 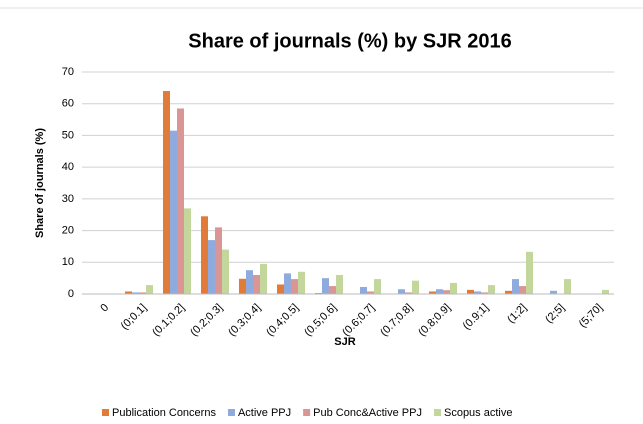 What do you see at coordinates (68, 167) in the screenshot?
I see `y-tick-label: 40` at bounding box center [68, 167].